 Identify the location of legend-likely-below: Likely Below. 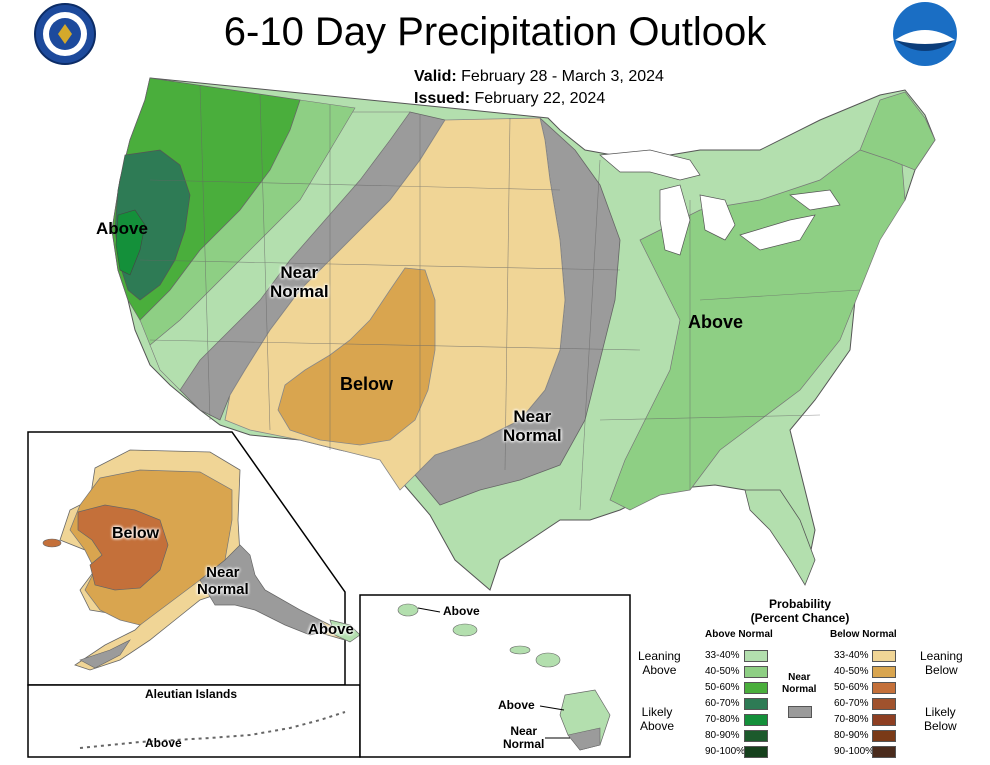
(940, 719).